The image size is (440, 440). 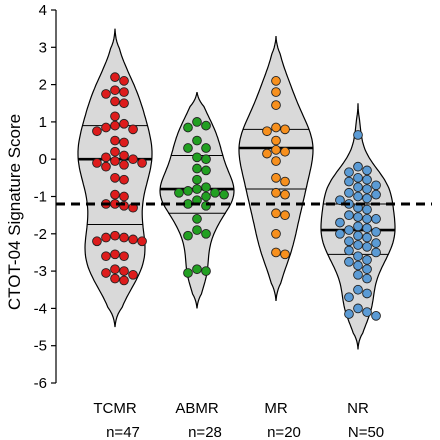 I want to click on category-label: TCMR, so click(x=114, y=408).